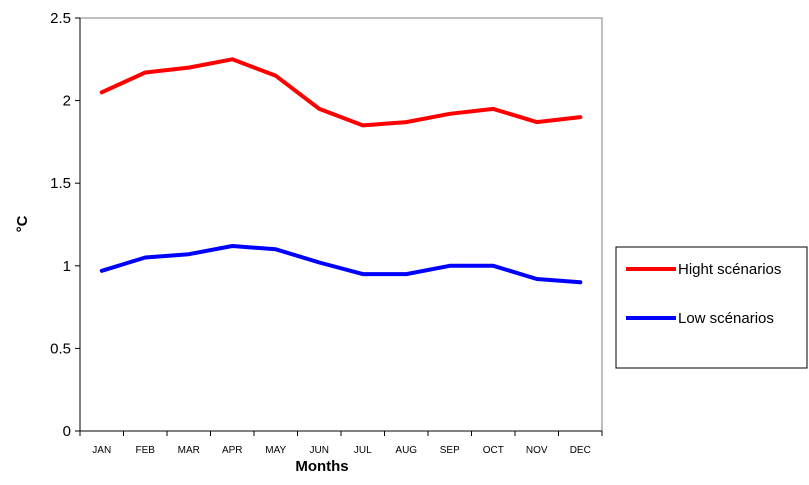 The height and width of the screenshot is (485, 809). I want to click on x-tick-label: JUN, so click(319, 450).